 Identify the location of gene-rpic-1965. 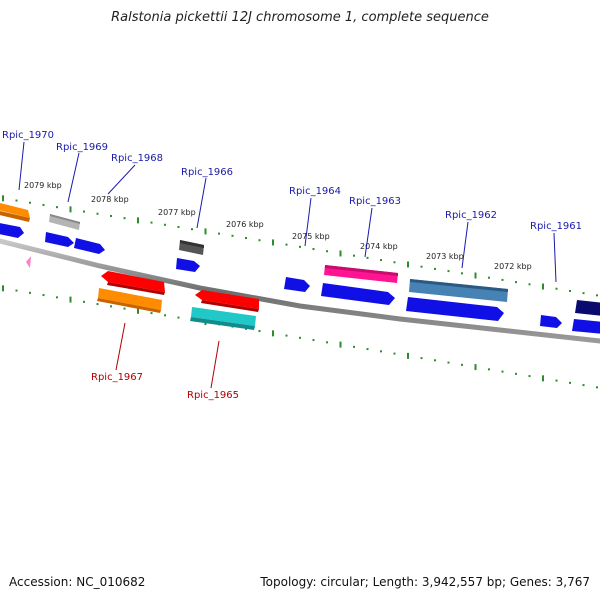
(224, 310).